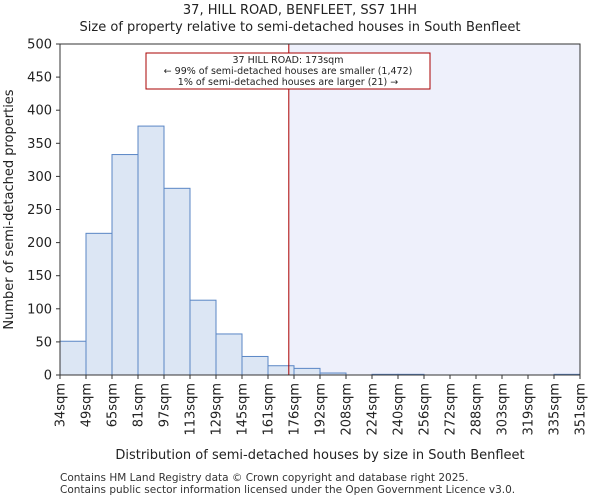 The width and height of the screenshot is (600, 500). What do you see at coordinates (255, 365) in the screenshot?
I see `bar-145sqm` at bounding box center [255, 365].